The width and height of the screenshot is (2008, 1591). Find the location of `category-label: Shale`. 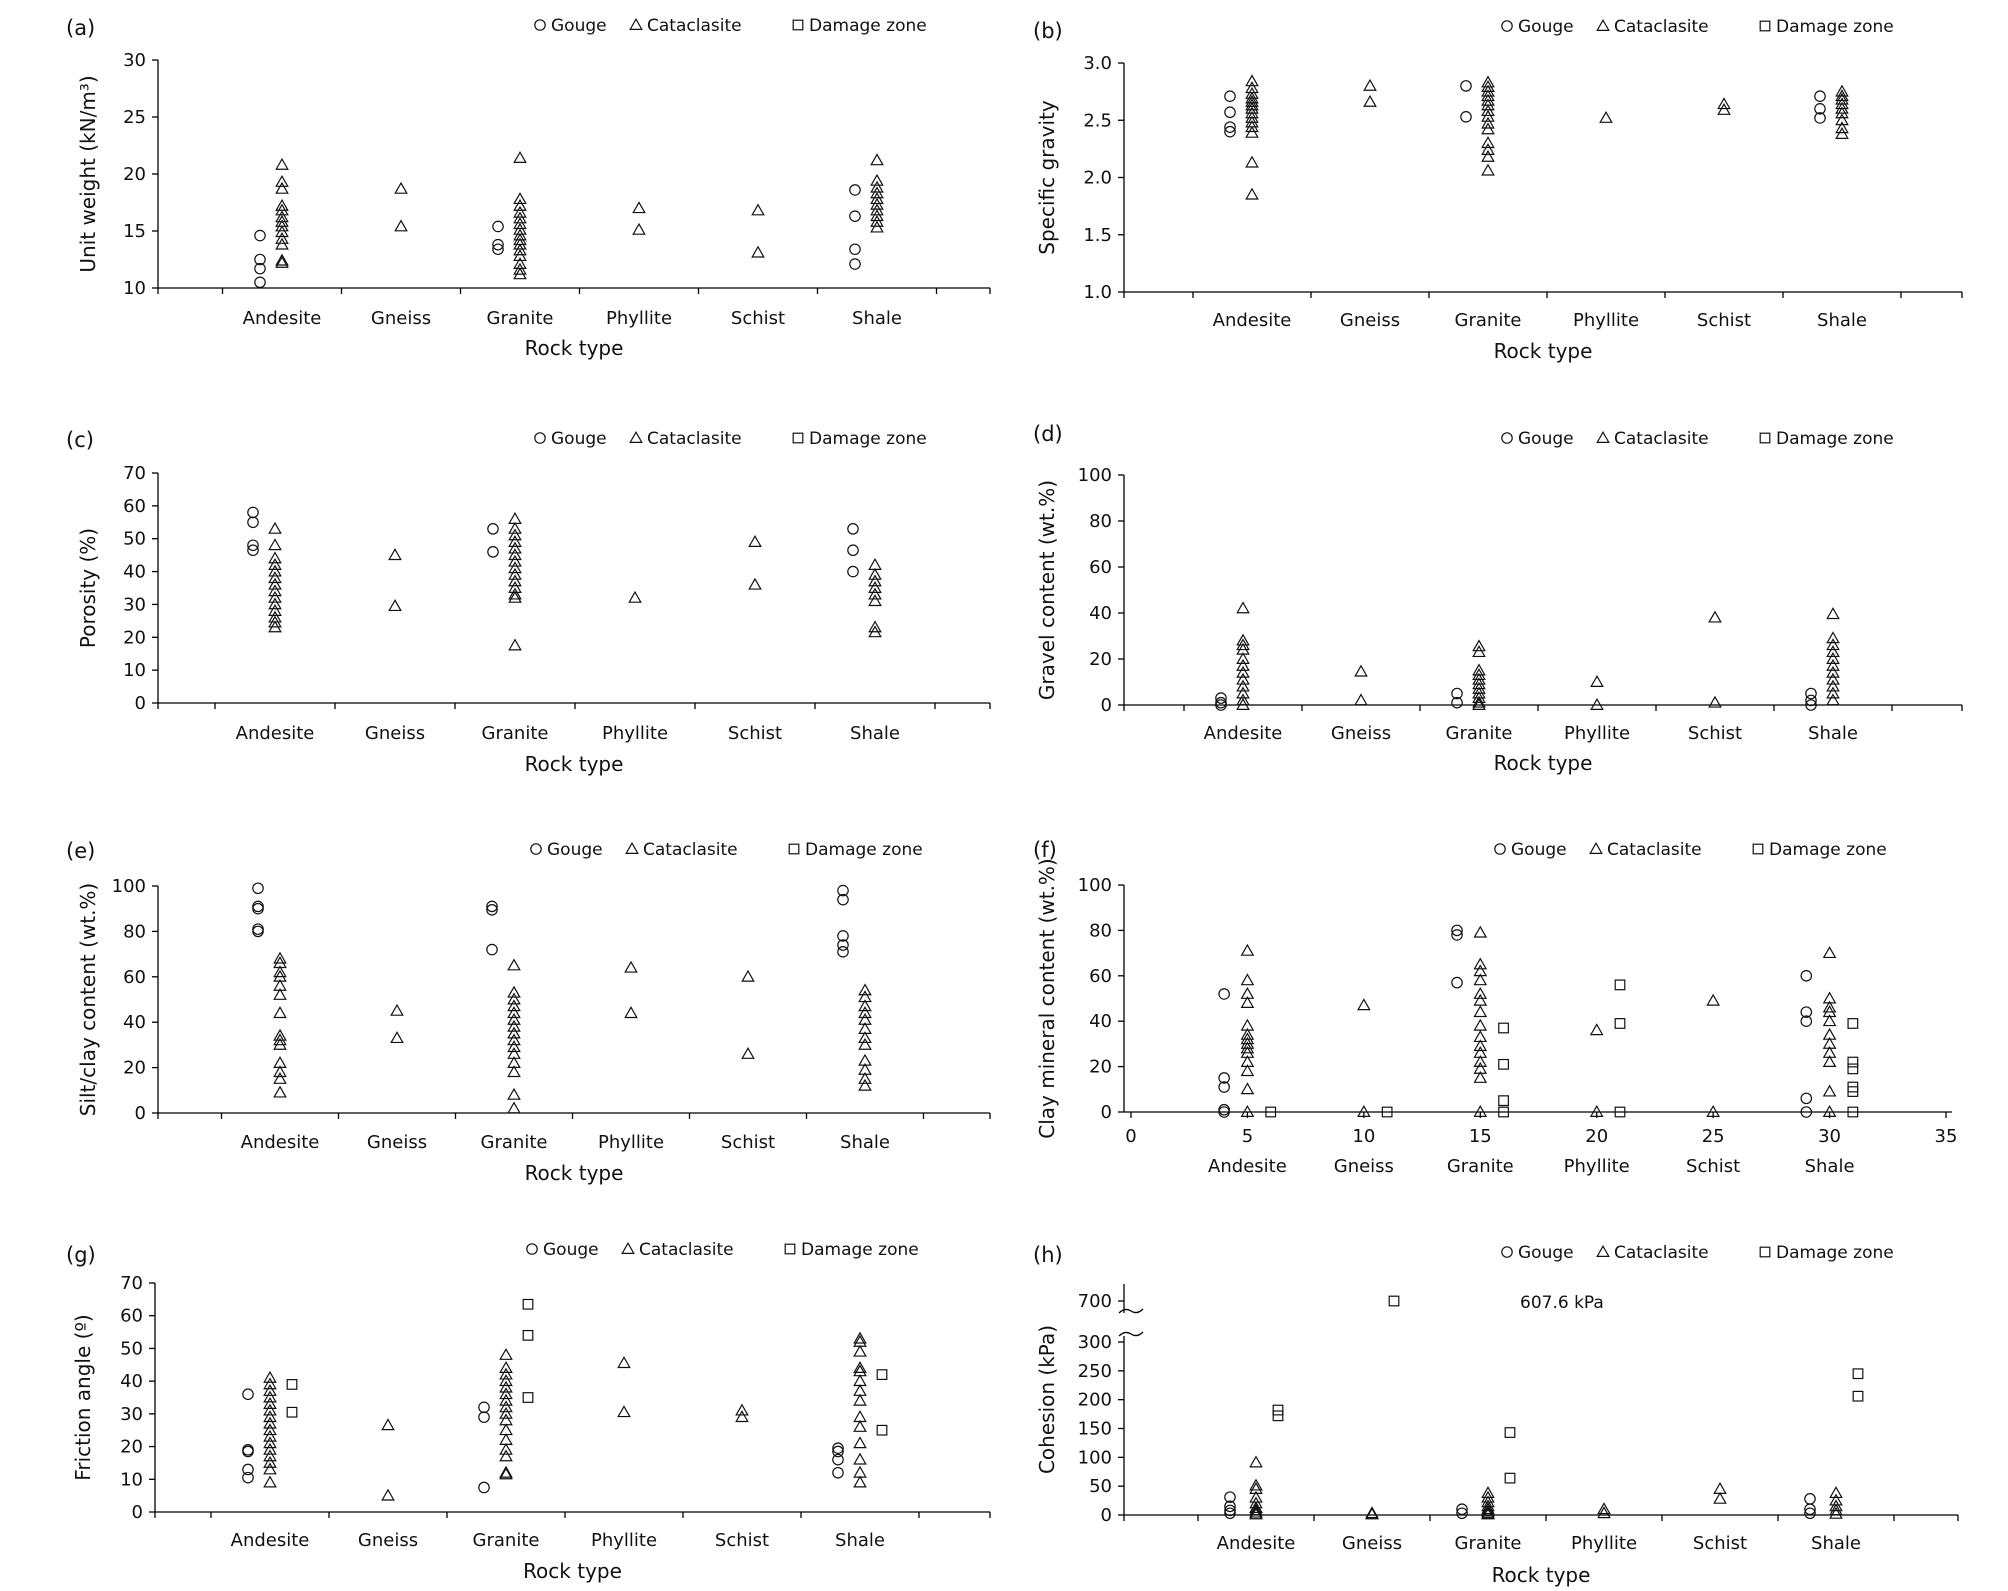

category-label: Shale is located at coordinates (865, 1142).